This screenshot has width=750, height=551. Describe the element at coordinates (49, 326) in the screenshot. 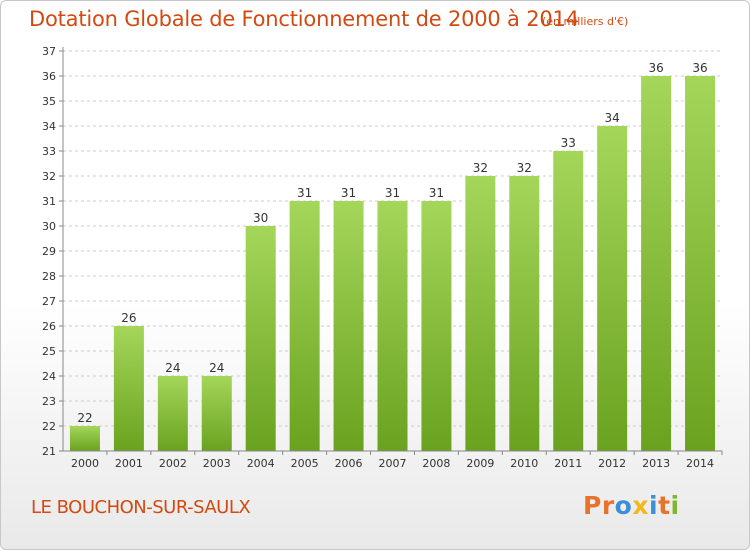

I see `y-tick-label: 26` at that location.